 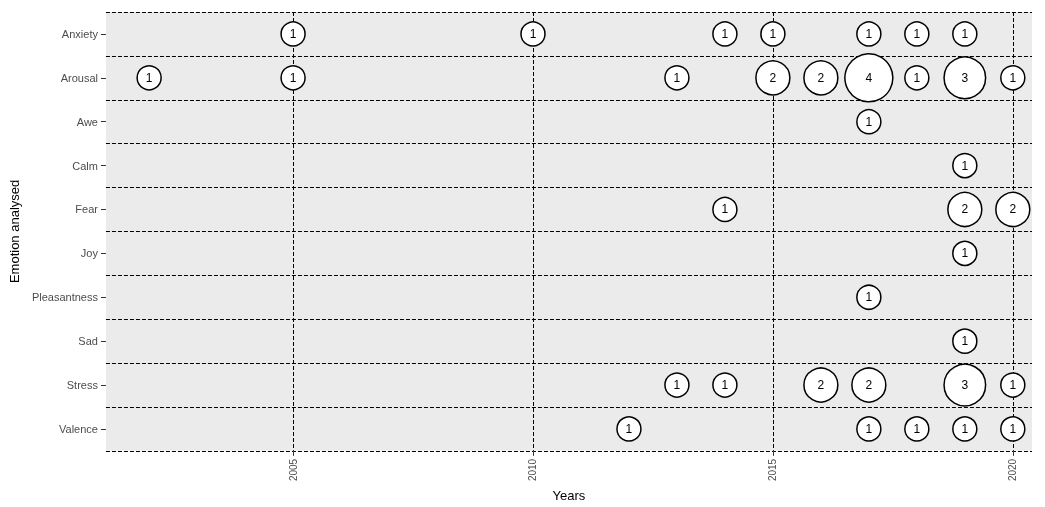 I want to click on y-tick-label: Anxiety, so click(x=80, y=33).